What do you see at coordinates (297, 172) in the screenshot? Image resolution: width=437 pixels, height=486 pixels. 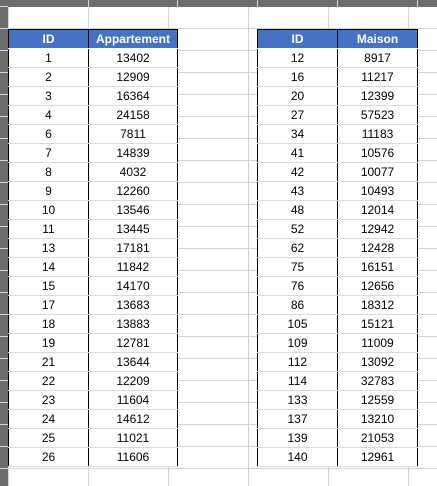 I see `cell-id: 42` at bounding box center [297, 172].